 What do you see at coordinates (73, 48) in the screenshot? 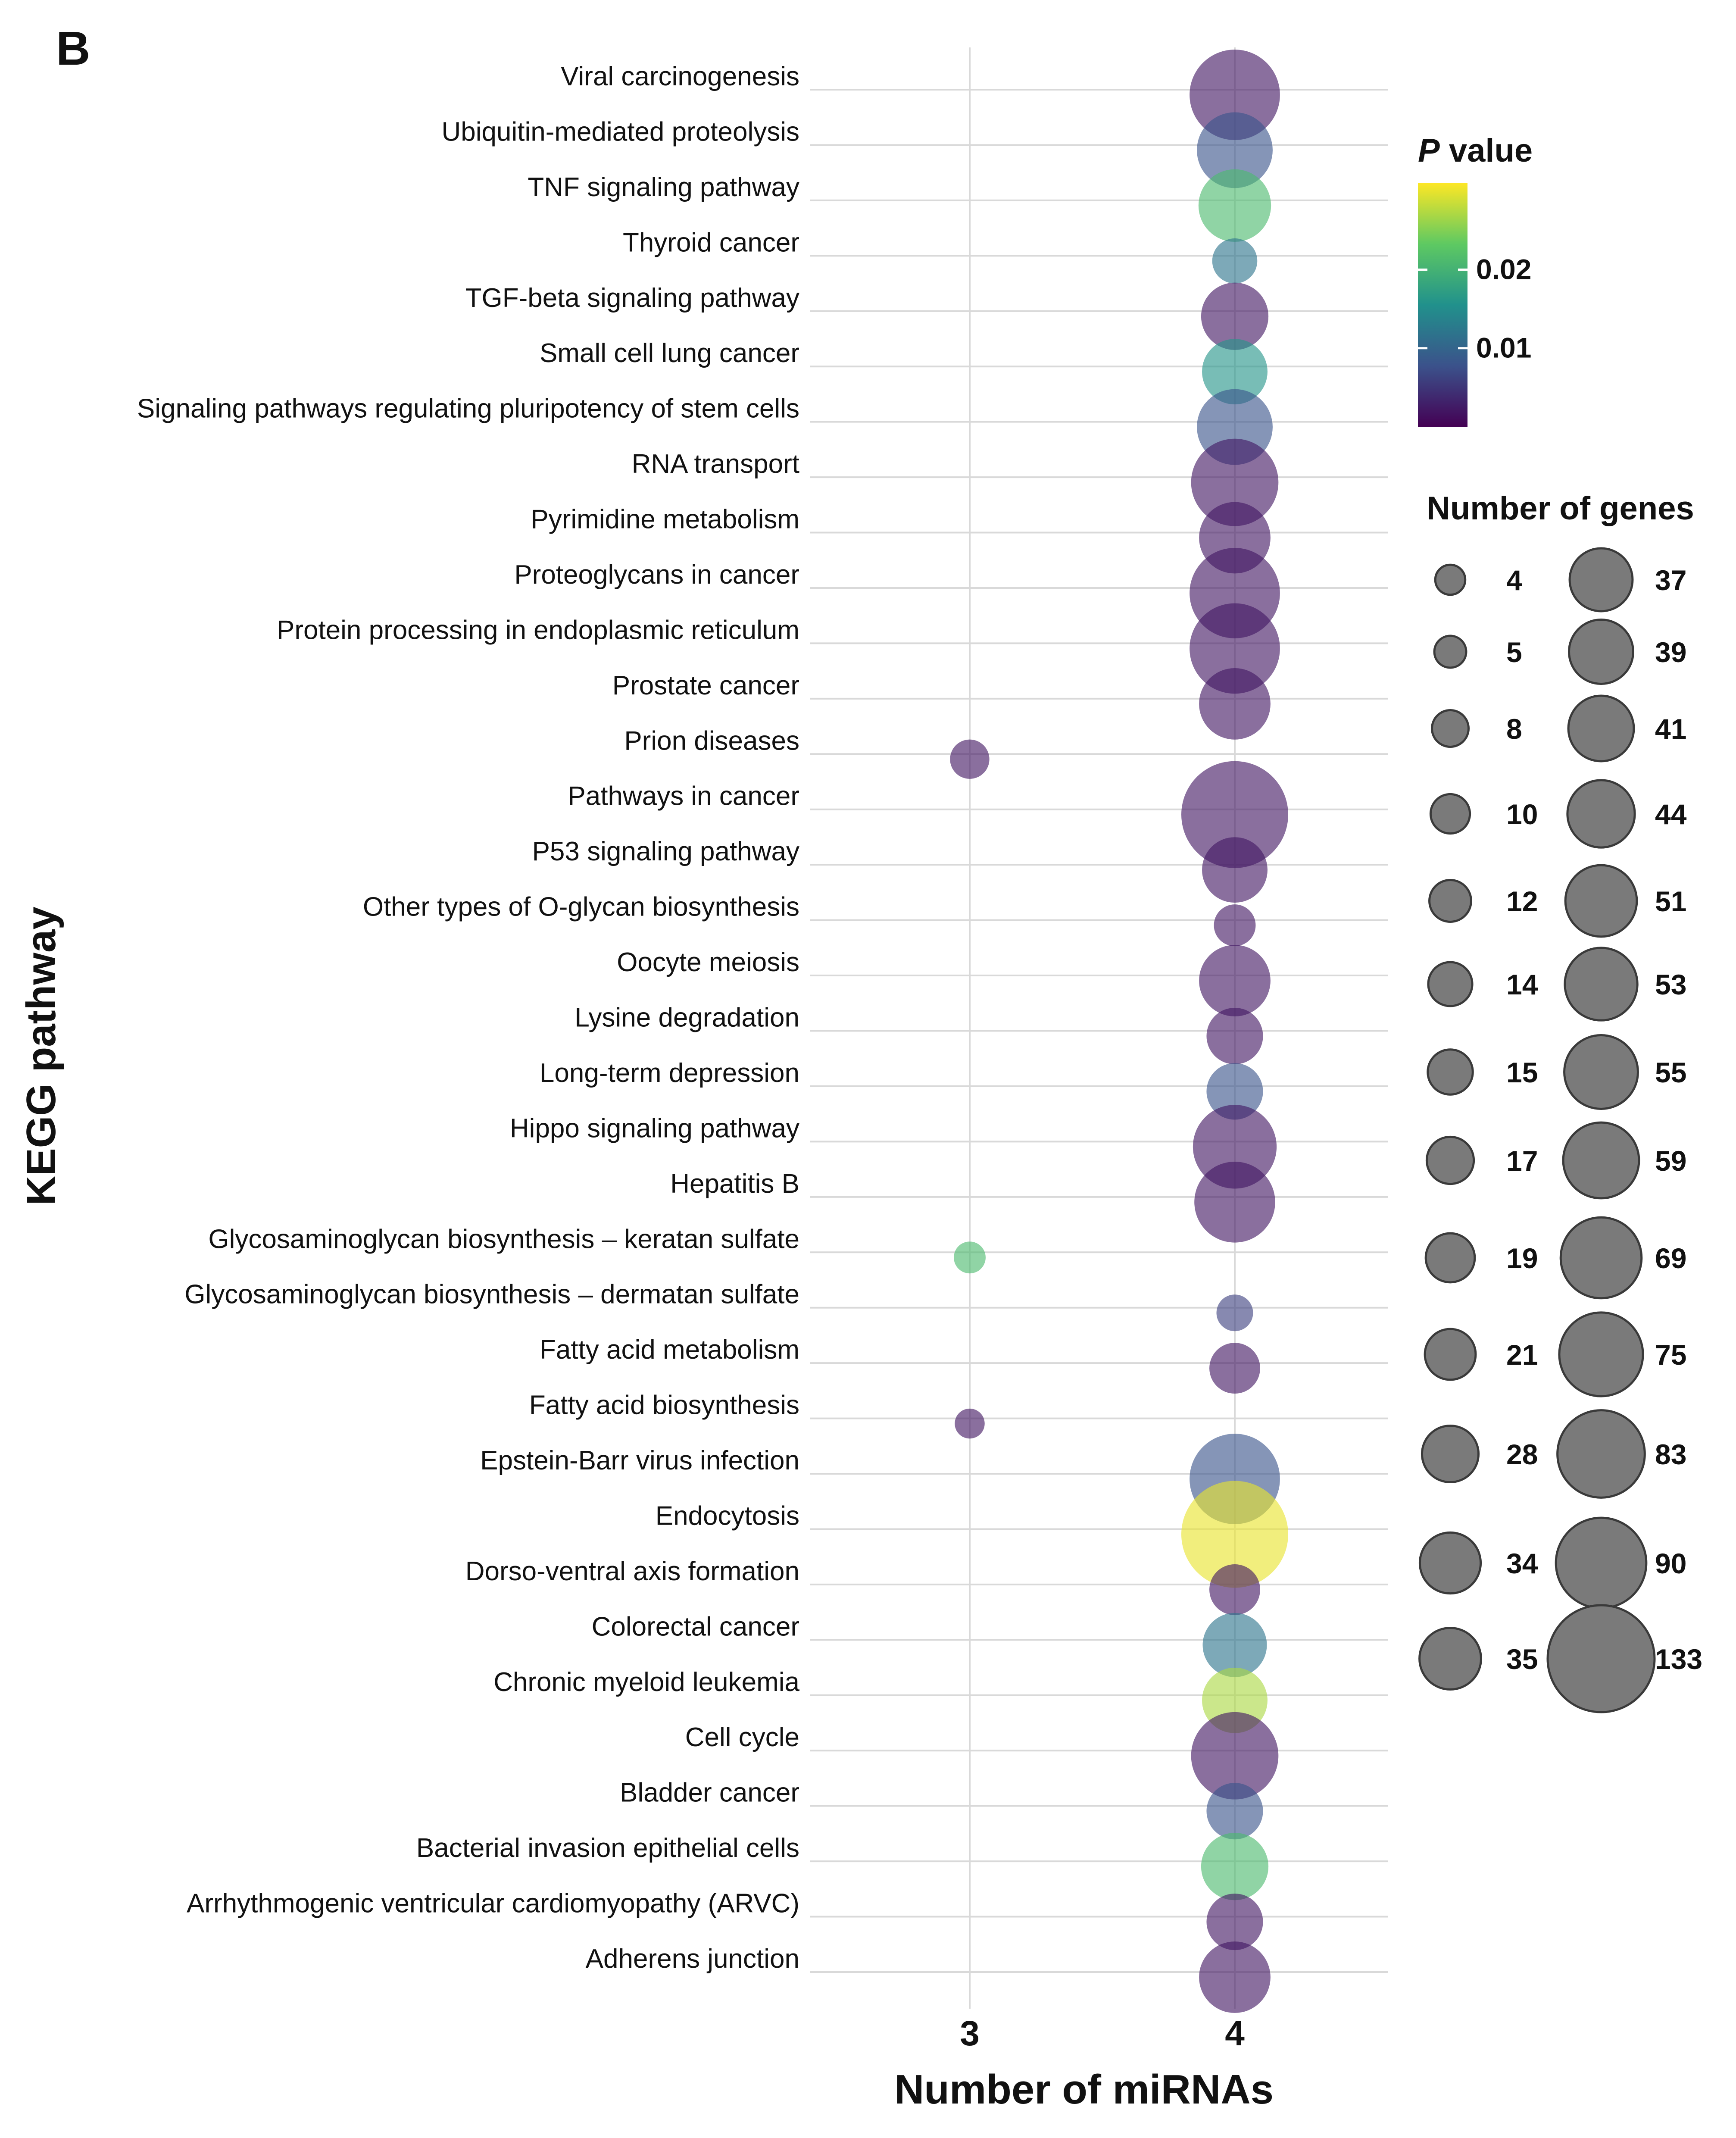
I see `panel-label: B` at bounding box center [73, 48].